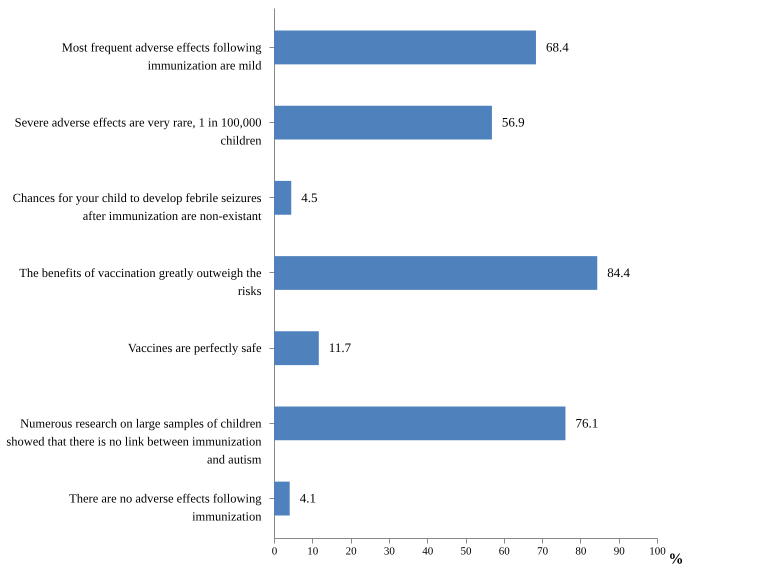 This screenshot has width=772, height=583. Describe the element at coordinates (504, 552) in the screenshot. I see `x-tick-label: 60` at that location.